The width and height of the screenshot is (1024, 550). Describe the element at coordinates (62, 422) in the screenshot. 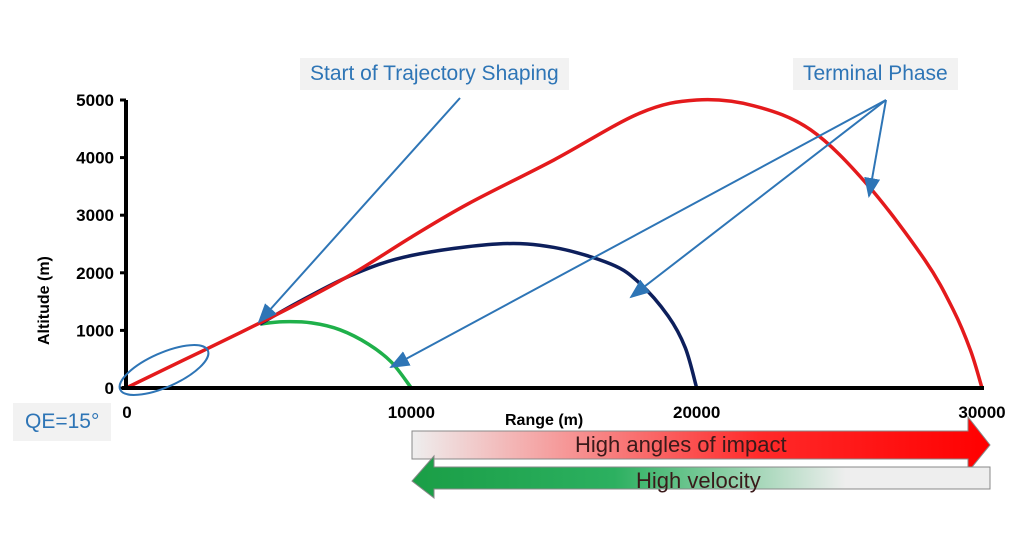

I see `callout-qe: QE=15°` at that location.